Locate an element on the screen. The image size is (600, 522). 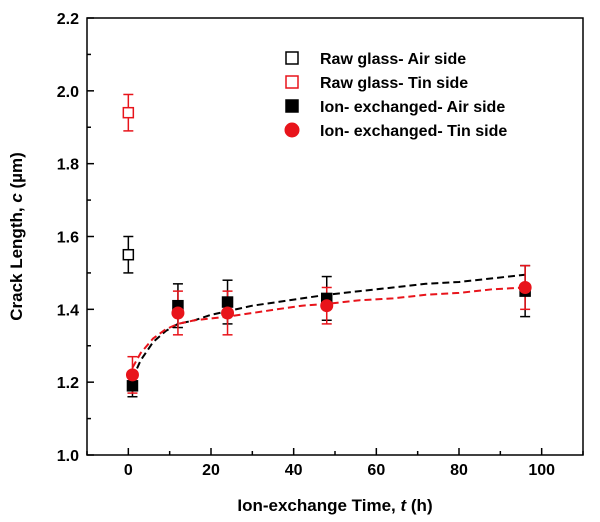
x-axis-ticks: 0 20 40 60 80 100 is located at coordinates (335, 463).